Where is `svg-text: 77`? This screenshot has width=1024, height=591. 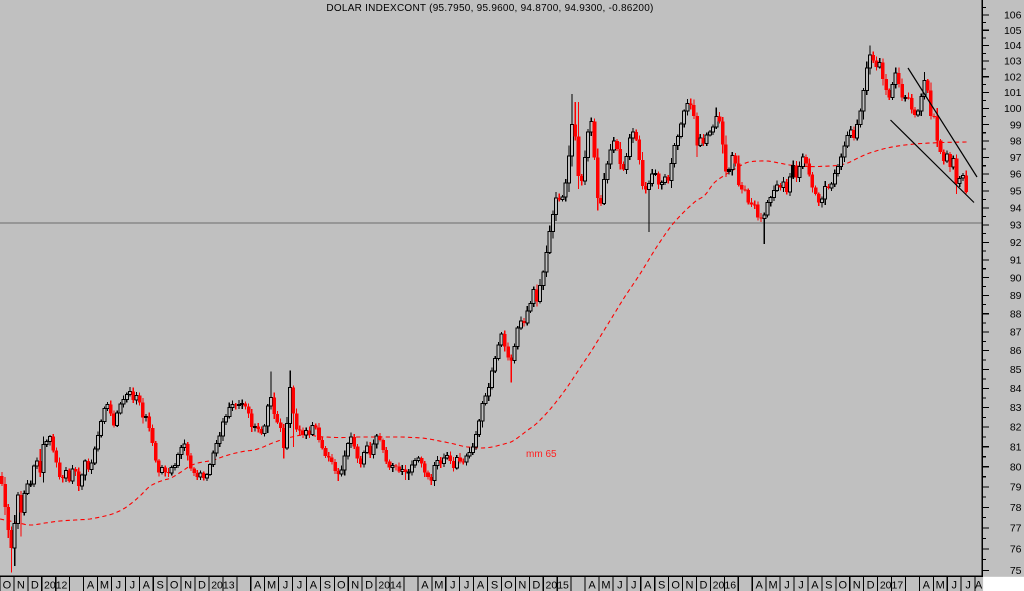 svg-text: 77 is located at coordinates (1016, 529).